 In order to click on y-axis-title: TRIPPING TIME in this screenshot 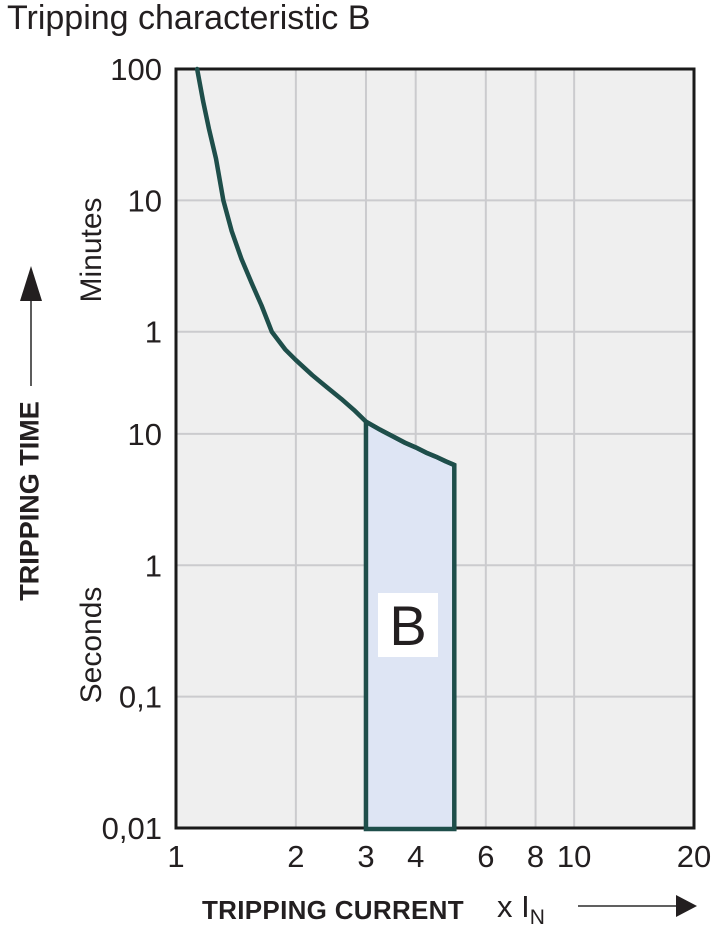, I will do `click(29, 501)`.